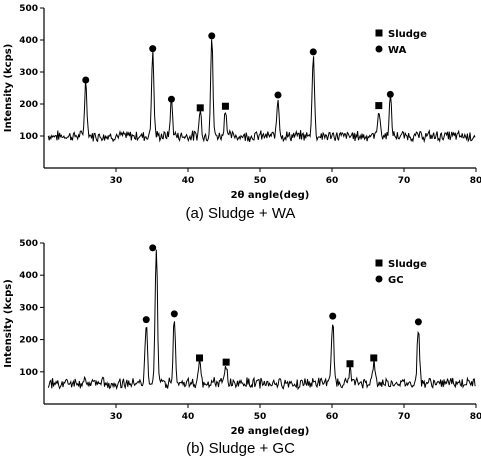  What do you see at coordinates (240, 213) in the screenshot?
I see `chart-caption-a: (a) Sludge + WA` at bounding box center [240, 213].